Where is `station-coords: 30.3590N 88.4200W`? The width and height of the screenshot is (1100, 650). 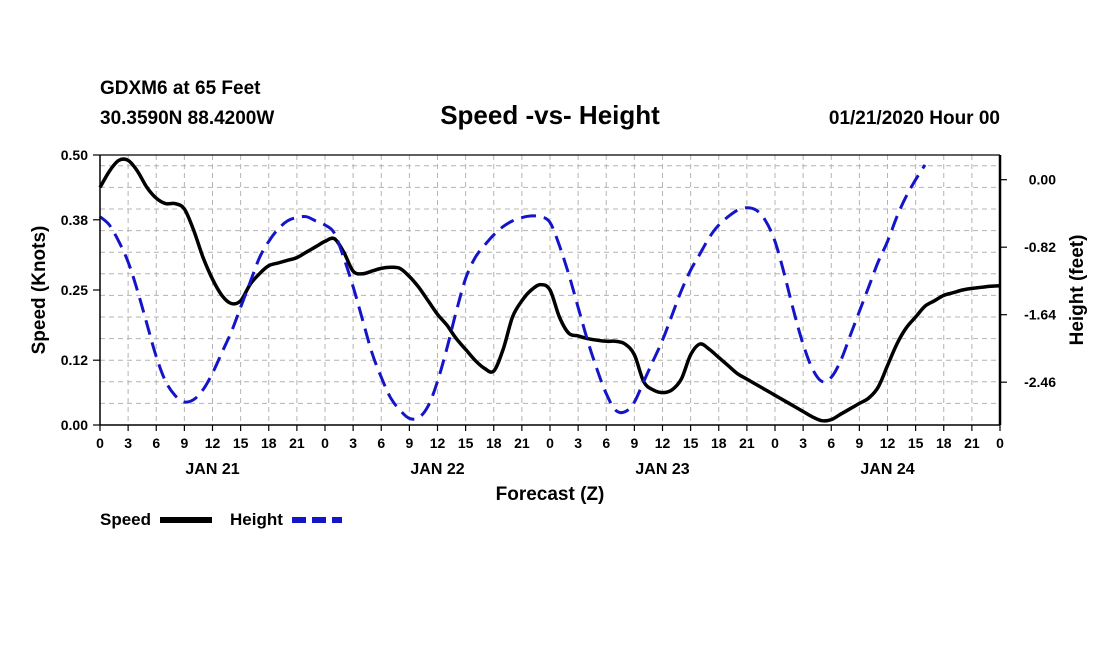 station-coords: 30.3590N 88.4200W is located at coordinates (187, 118).